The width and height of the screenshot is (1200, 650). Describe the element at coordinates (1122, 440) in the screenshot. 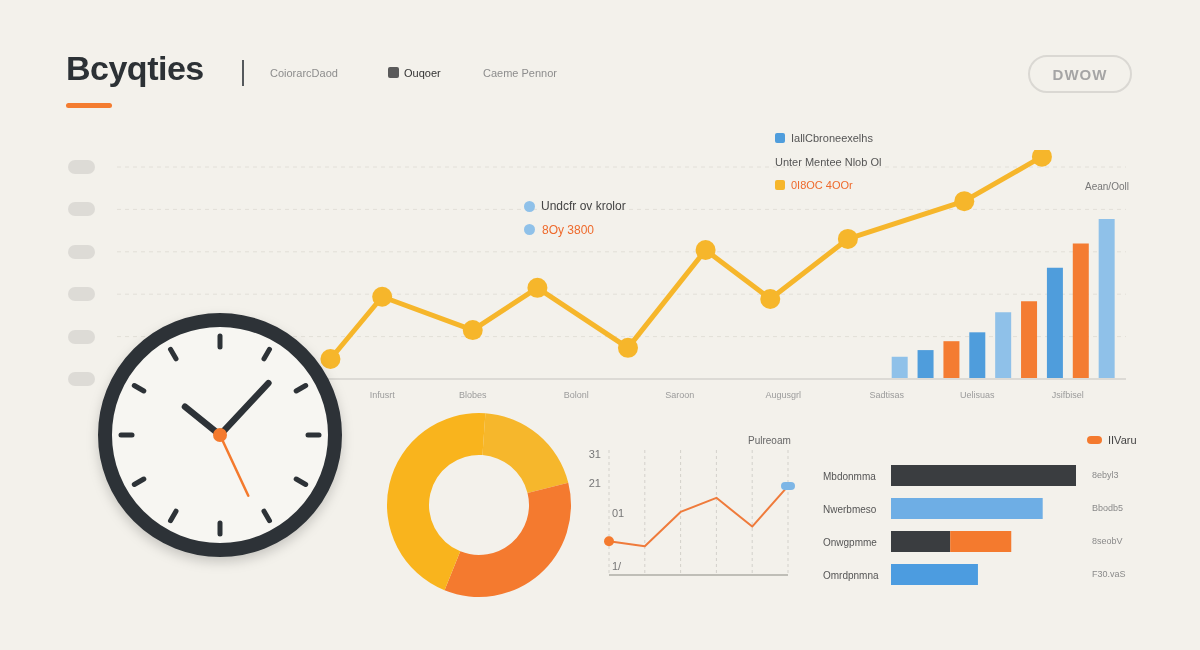

I see `legend-label: IIVaru` at that location.